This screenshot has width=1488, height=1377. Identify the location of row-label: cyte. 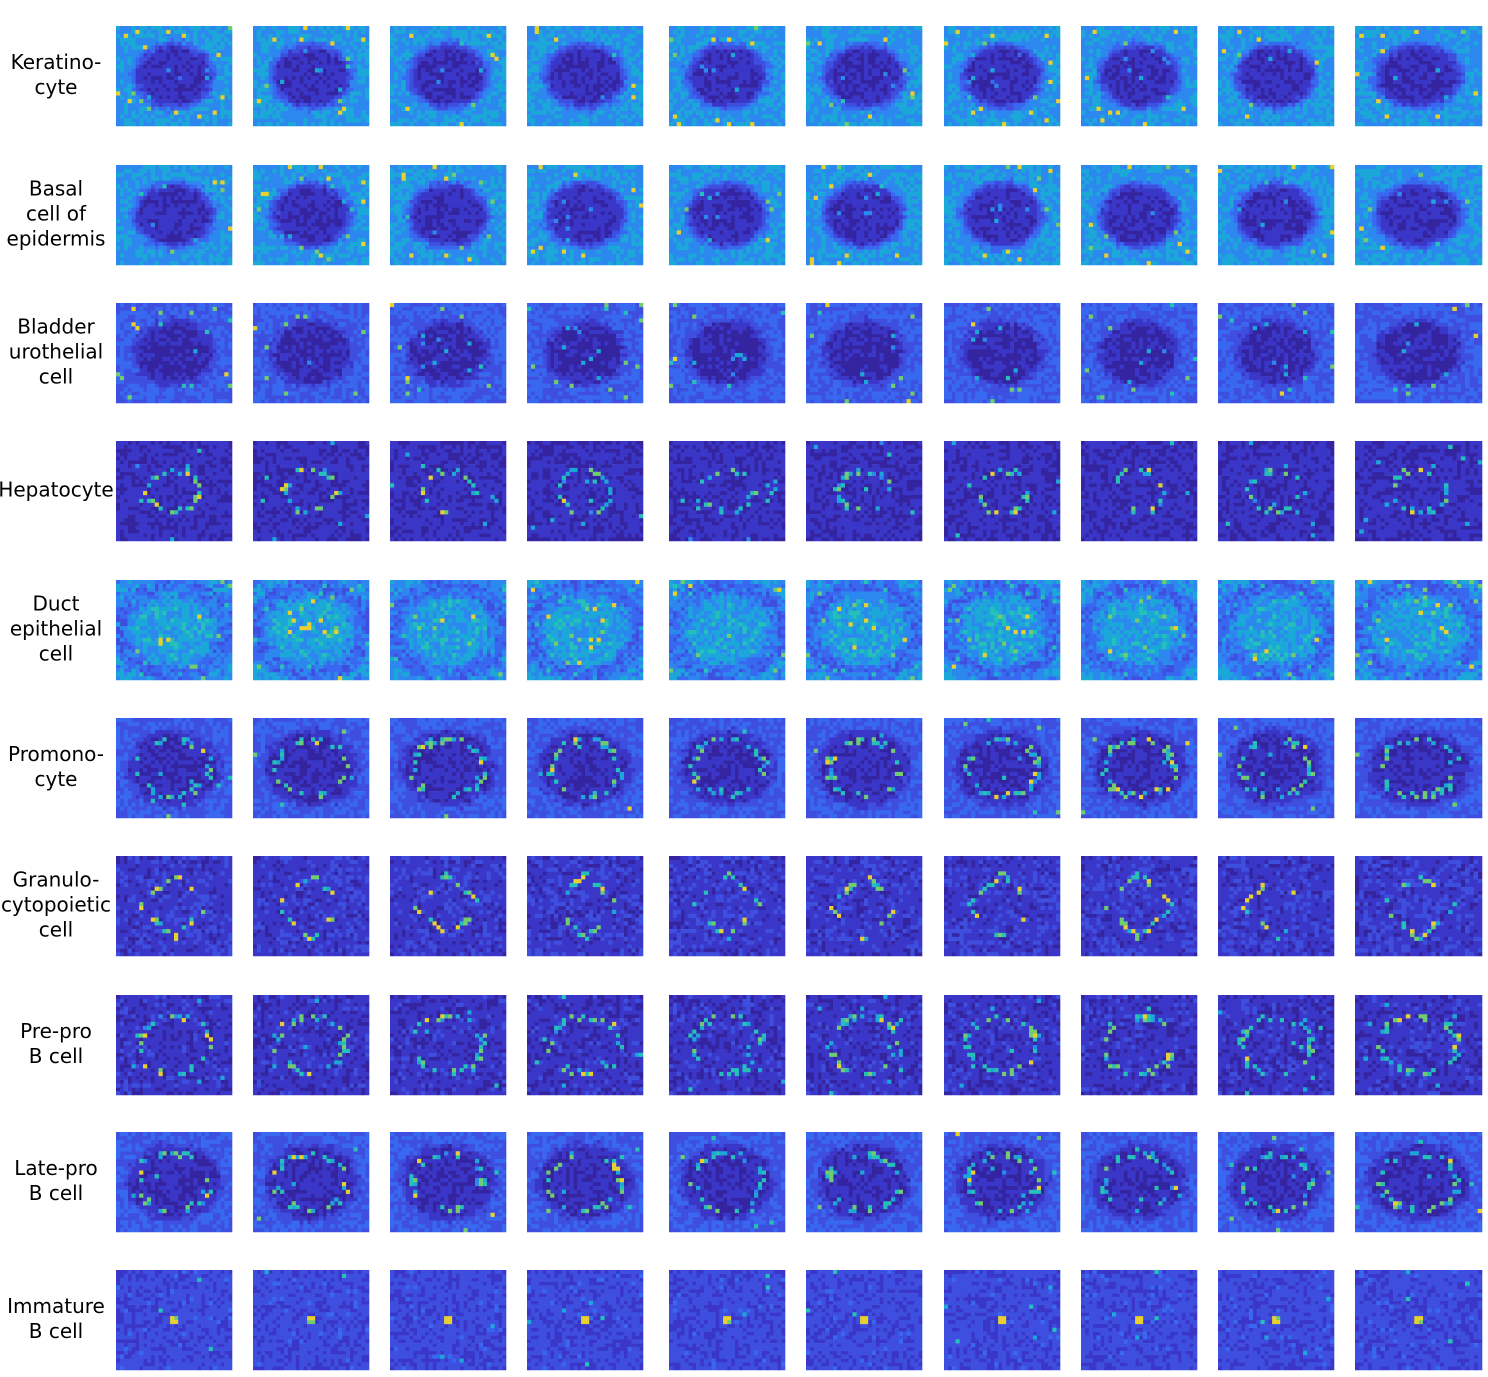
(56, 779).